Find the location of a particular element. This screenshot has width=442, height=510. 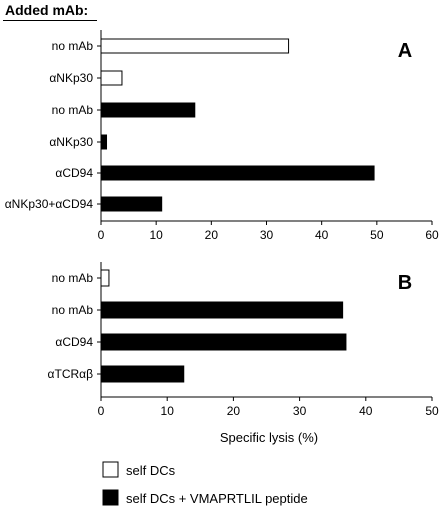

legend: self DCs self DCs + VMAPRTLIL peptide is located at coordinates (205, 483).